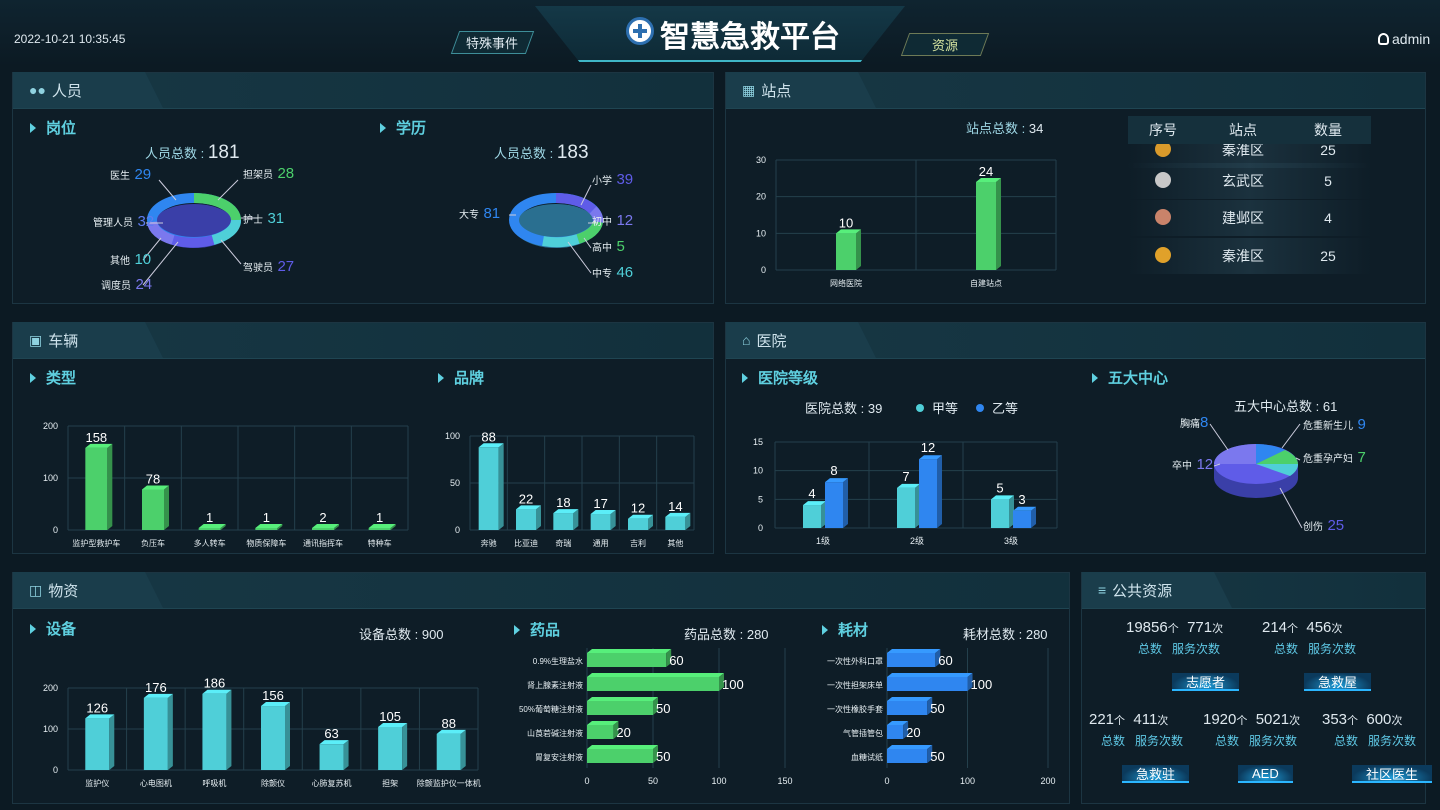  I want to click on medicine-total: 药品总数 : 280, so click(726, 634).